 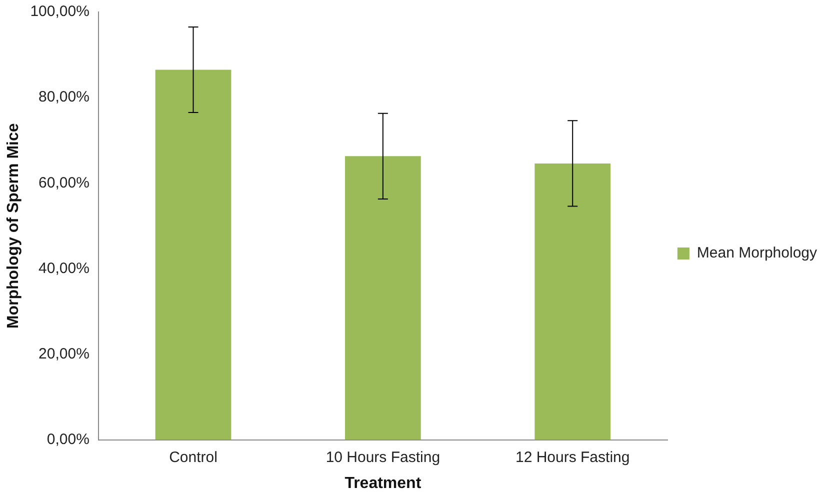 I want to click on x-tick-label: Control, so click(x=193, y=457).